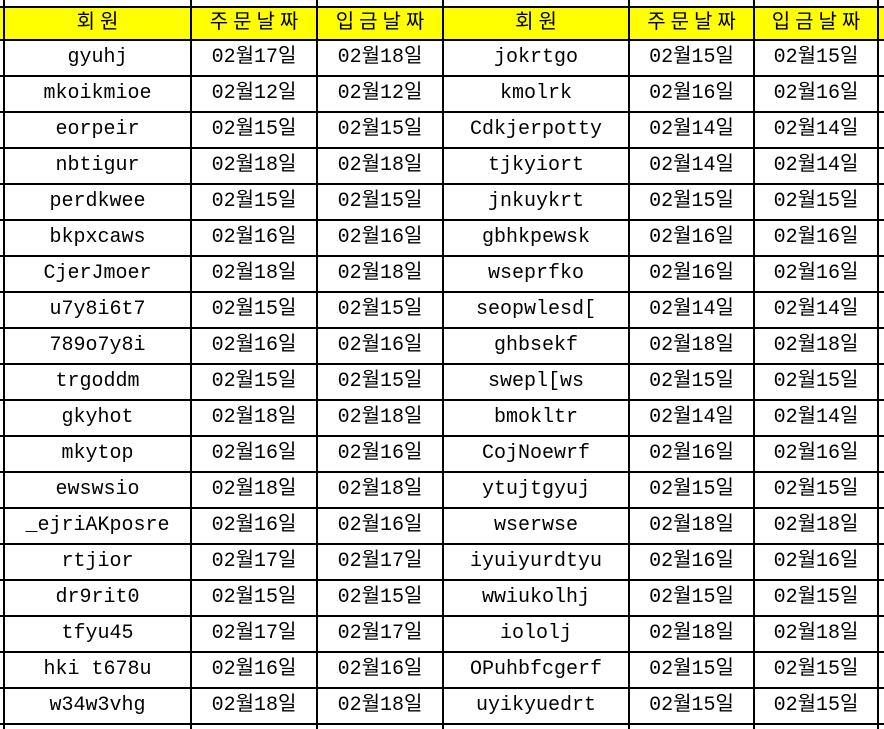 The height and width of the screenshot is (729, 884). I want to click on member-cell: uyikyuedrt, so click(536, 706).